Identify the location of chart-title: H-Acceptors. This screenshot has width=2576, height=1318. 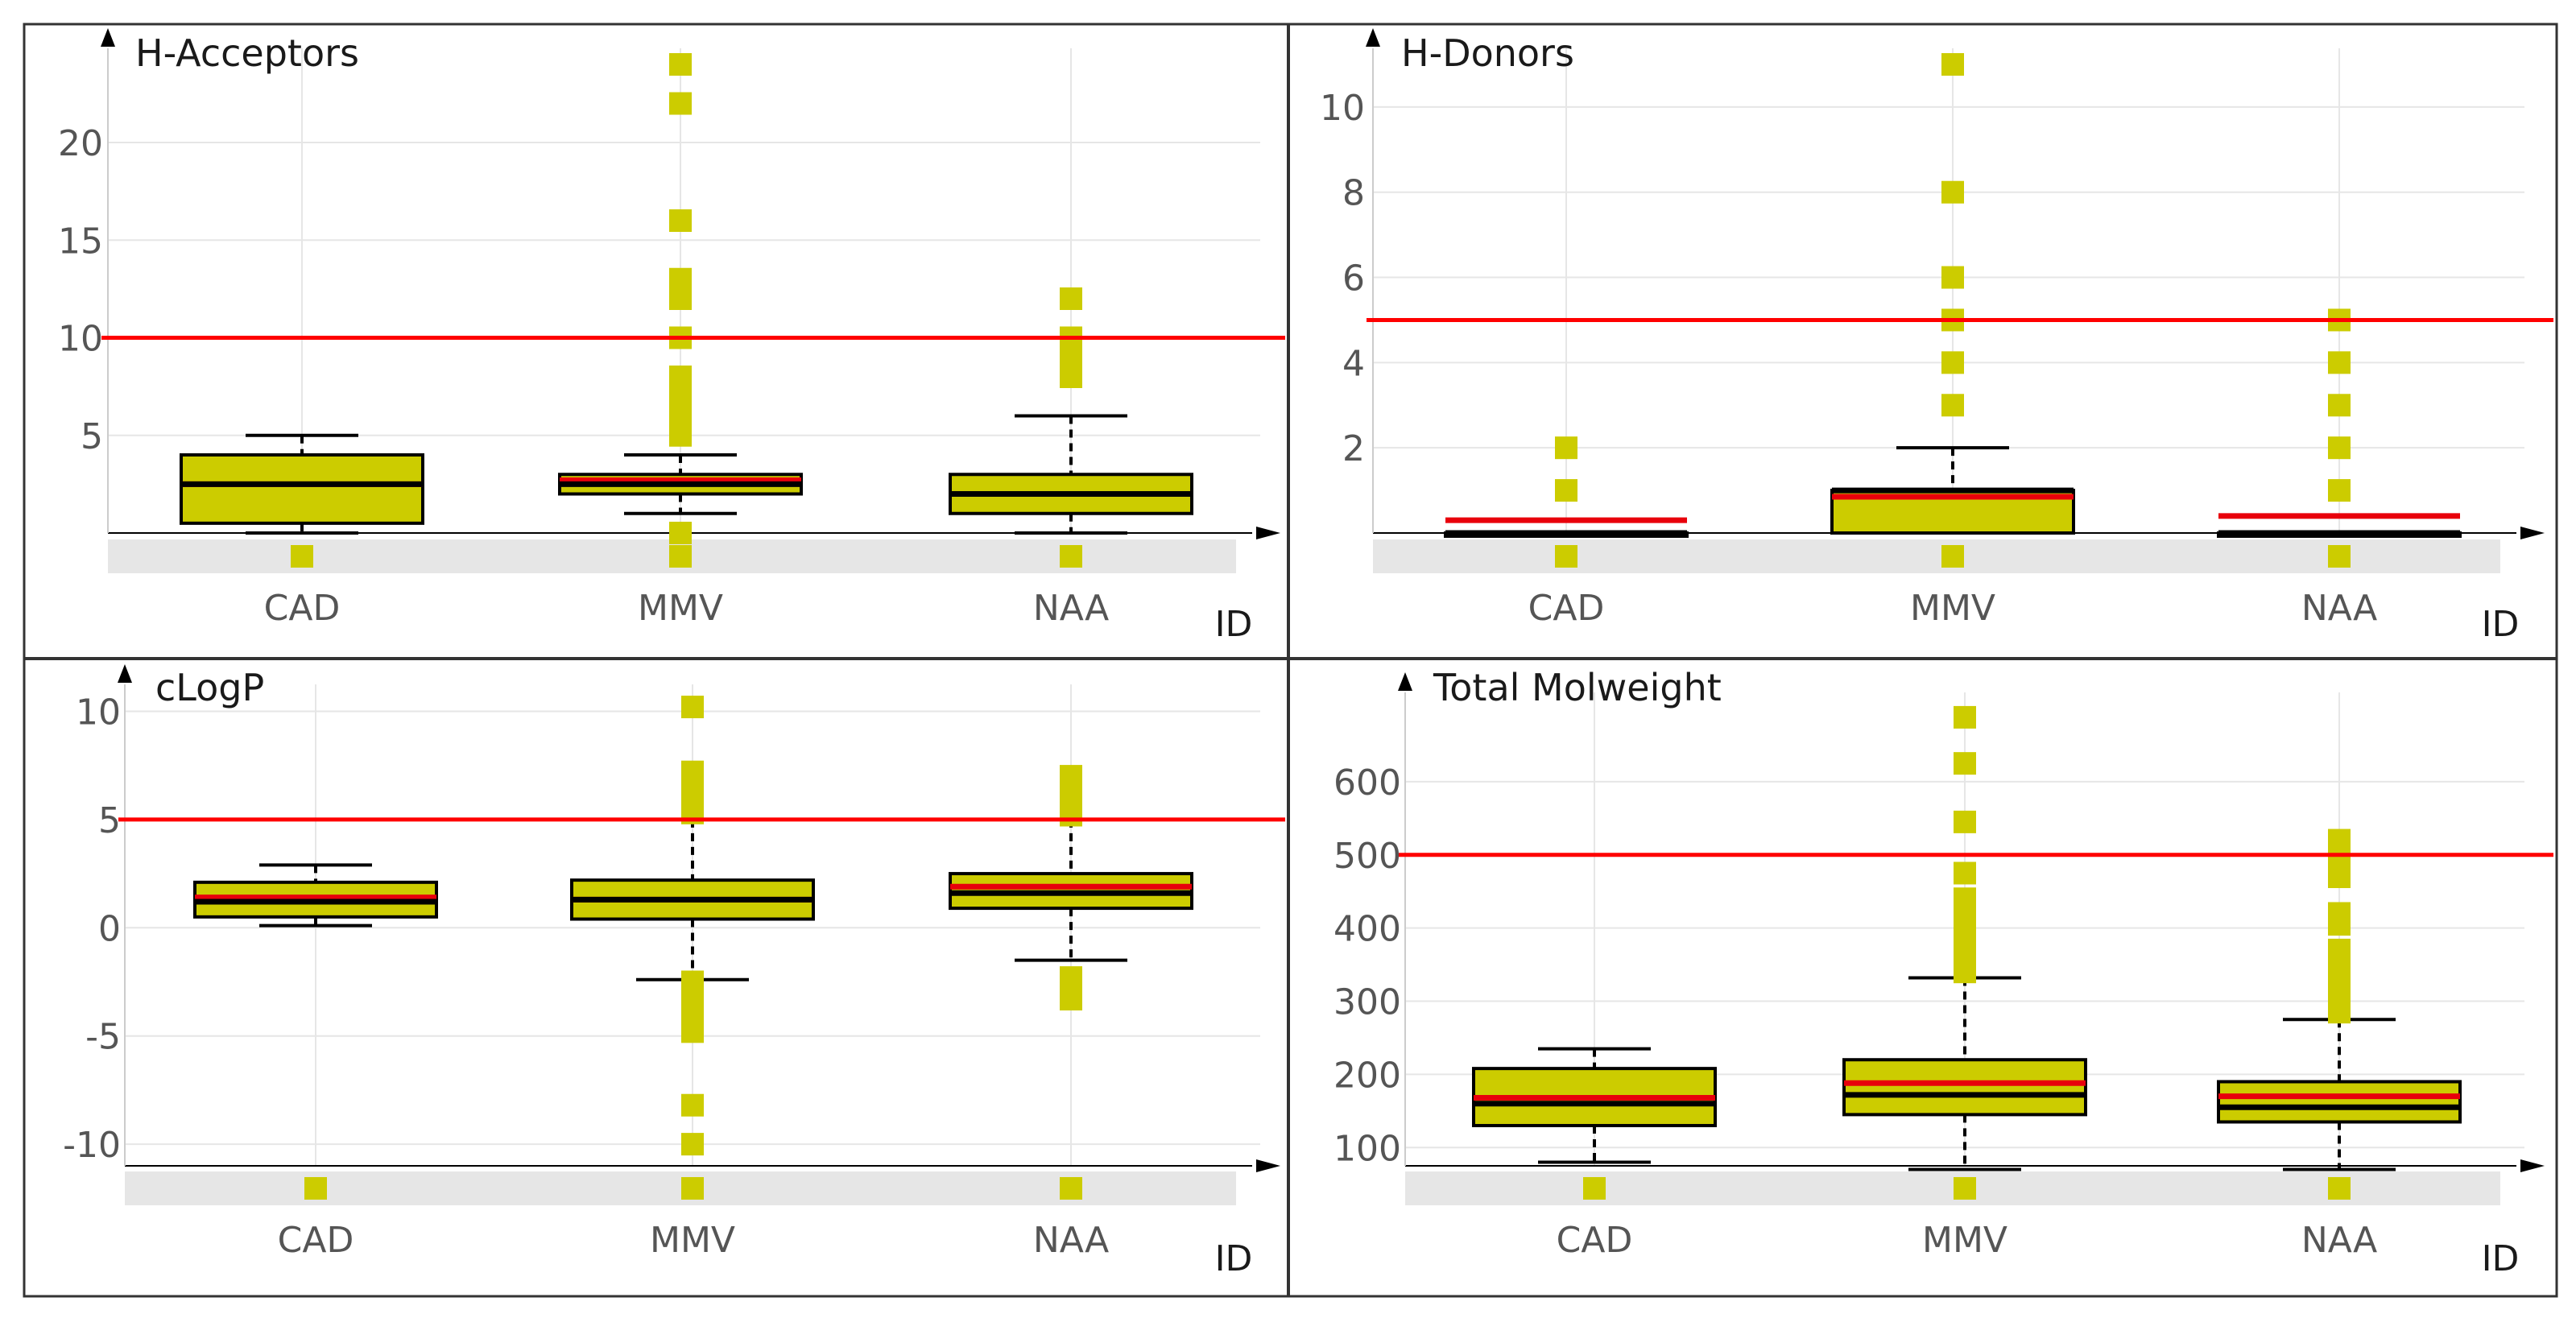
(247, 53).